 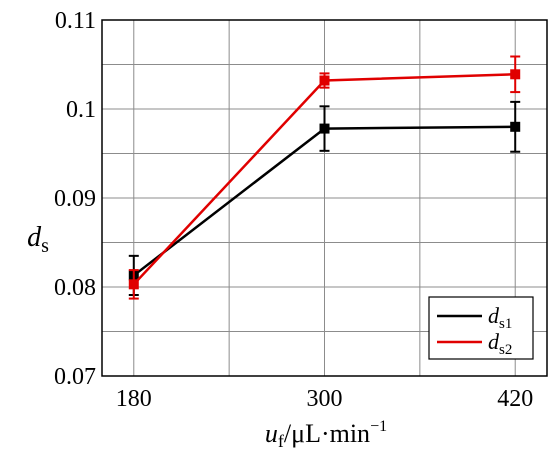 I want to click on x-axis-label-main: u, so click(x=271, y=433).